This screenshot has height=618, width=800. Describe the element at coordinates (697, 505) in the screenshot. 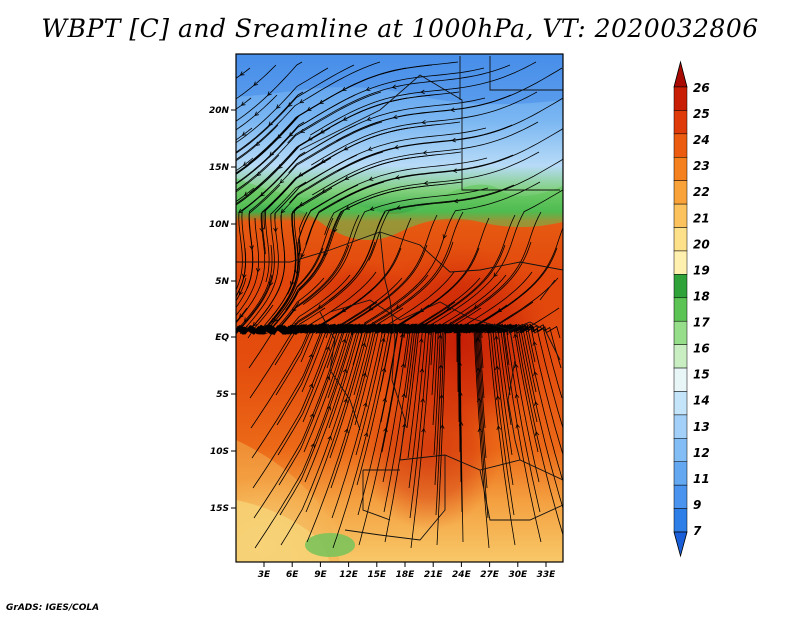

I see `colorbar-label: 9` at that location.